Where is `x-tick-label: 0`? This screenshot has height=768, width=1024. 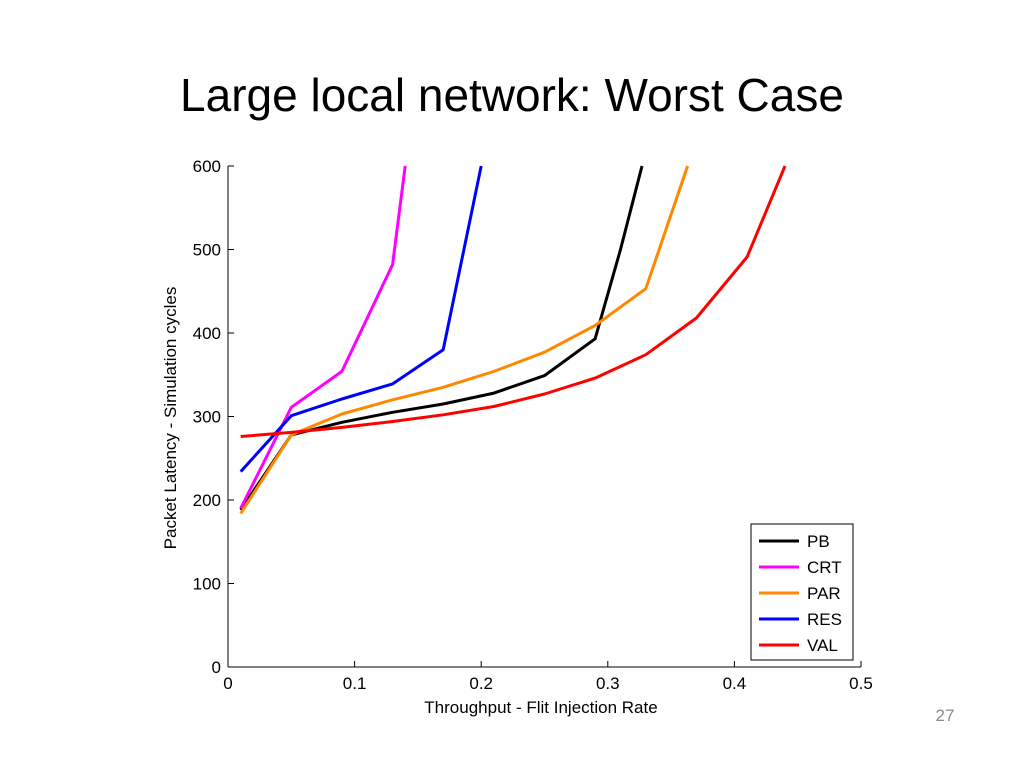 x-tick-label: 0 is located at coordinates (227, 683).